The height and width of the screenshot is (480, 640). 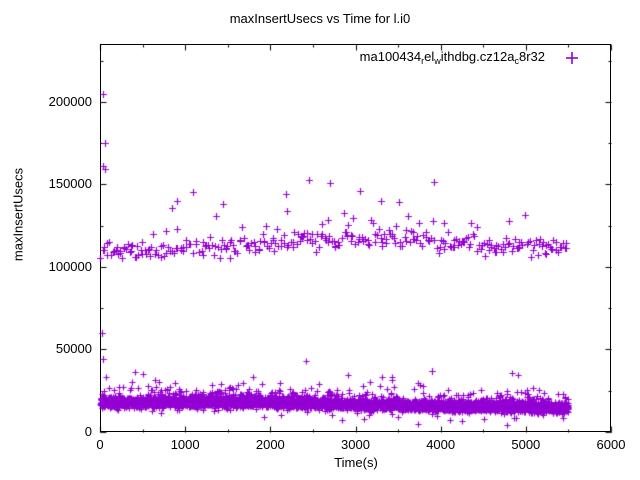 What do you see at coordinates (441, 444) in the screenshot?
I see `x-tick-label: 4000` at bounding box center [441, 444].